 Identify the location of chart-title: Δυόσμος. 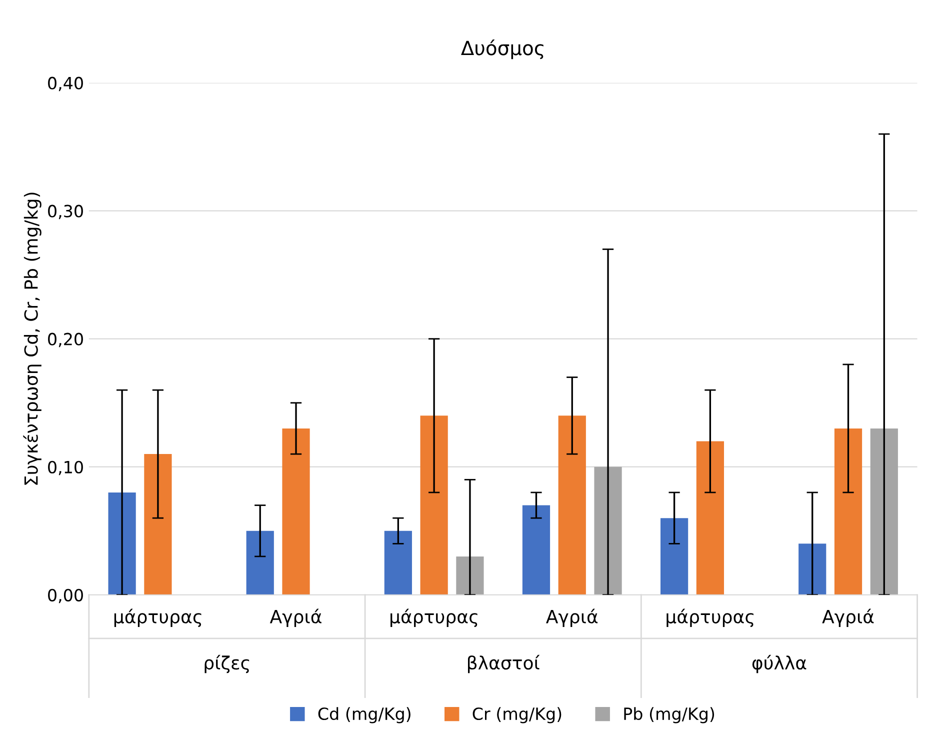
(502, 50).